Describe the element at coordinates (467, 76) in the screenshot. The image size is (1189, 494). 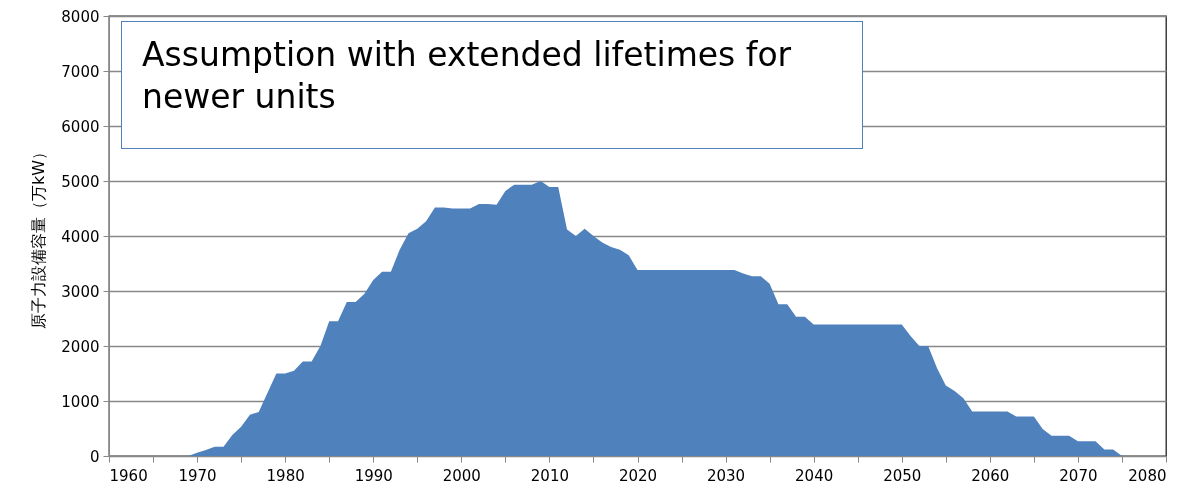
I see `annotation: Assumption with extended lifetimes for newer units` at that location.